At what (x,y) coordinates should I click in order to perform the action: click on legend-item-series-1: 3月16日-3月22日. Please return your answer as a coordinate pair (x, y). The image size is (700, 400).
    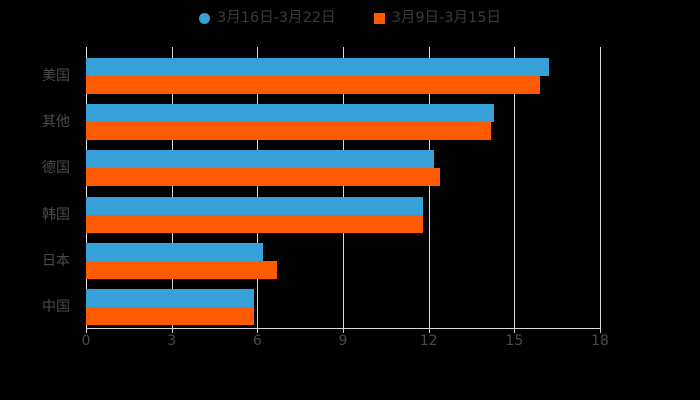
    Looking at the image, I should click on (267, 18).